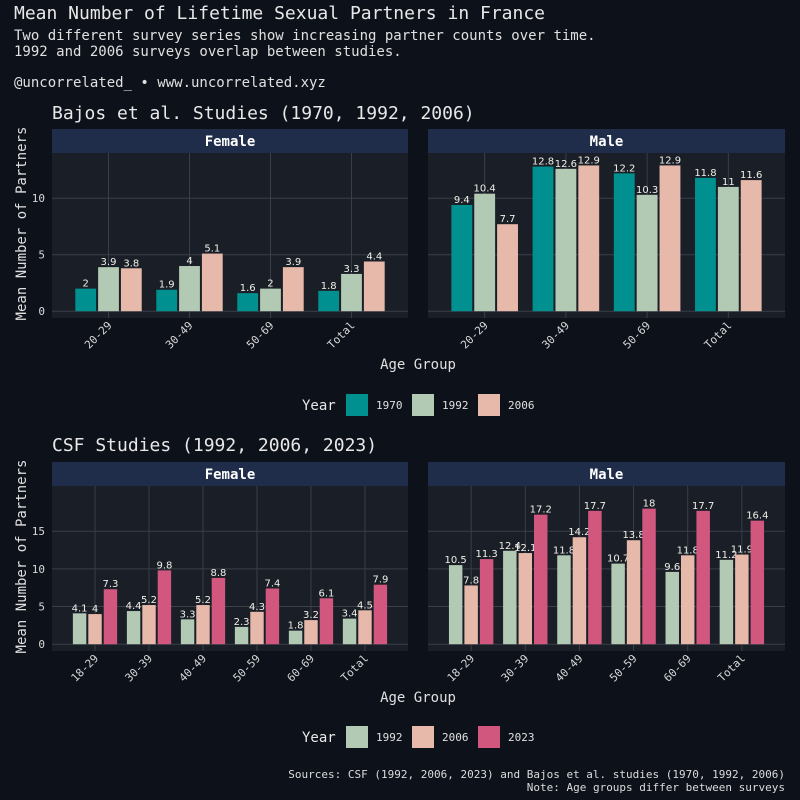  Describe the element at coordinates (742, 550) in the screenshot. I see `data-label: 11.9` at that location.